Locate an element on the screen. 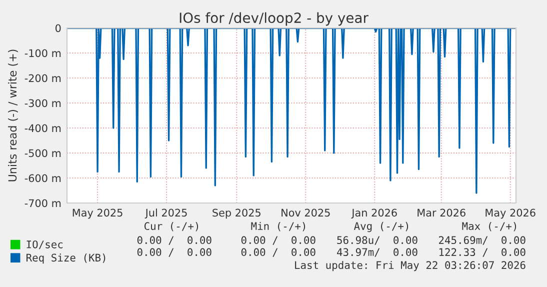 The image size is (547, 287). x-tick-label: Jan 2026 is located at coordinates (374, 213).